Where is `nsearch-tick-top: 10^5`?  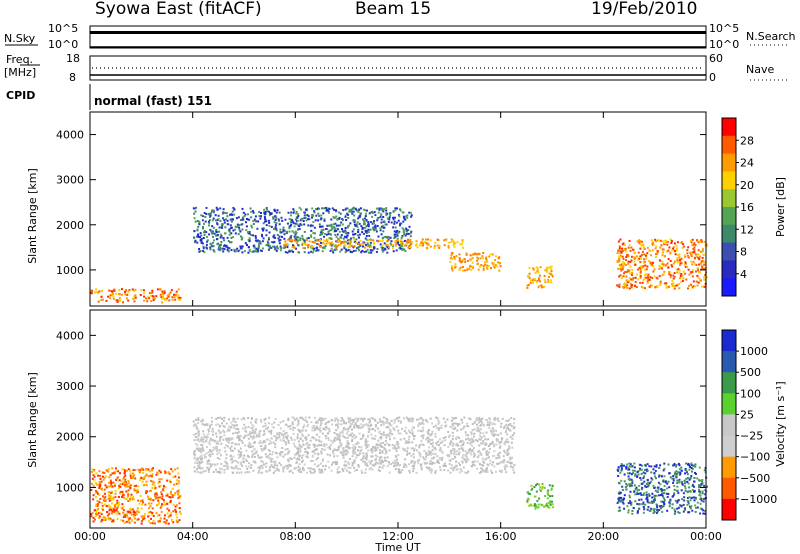
nsearch-tick-top: 10^5 is located at coordinates (724, 28).